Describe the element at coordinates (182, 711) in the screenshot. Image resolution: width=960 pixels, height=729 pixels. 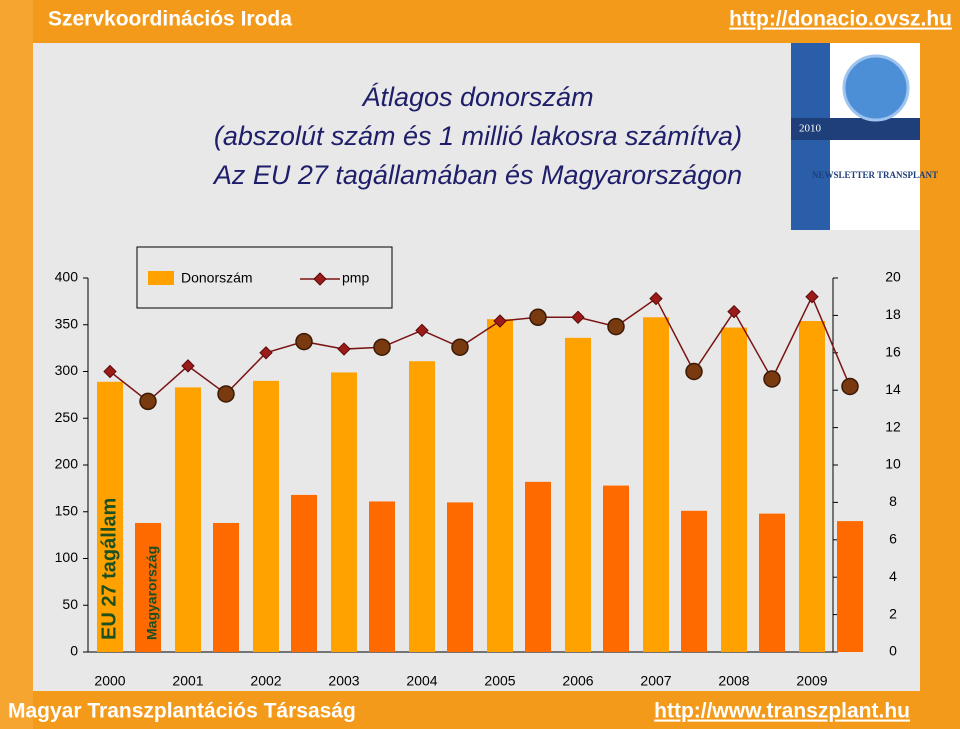
I see `footer-left: Magyar Transzplantációs Társaság` at that location.